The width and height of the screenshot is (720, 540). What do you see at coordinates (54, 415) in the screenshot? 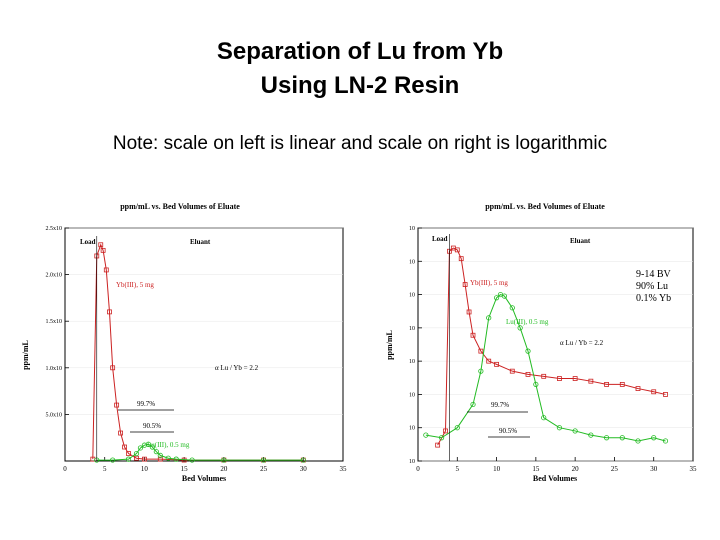
I see `y-tick-label: 5.0x10` at bounding box center [54, 415].